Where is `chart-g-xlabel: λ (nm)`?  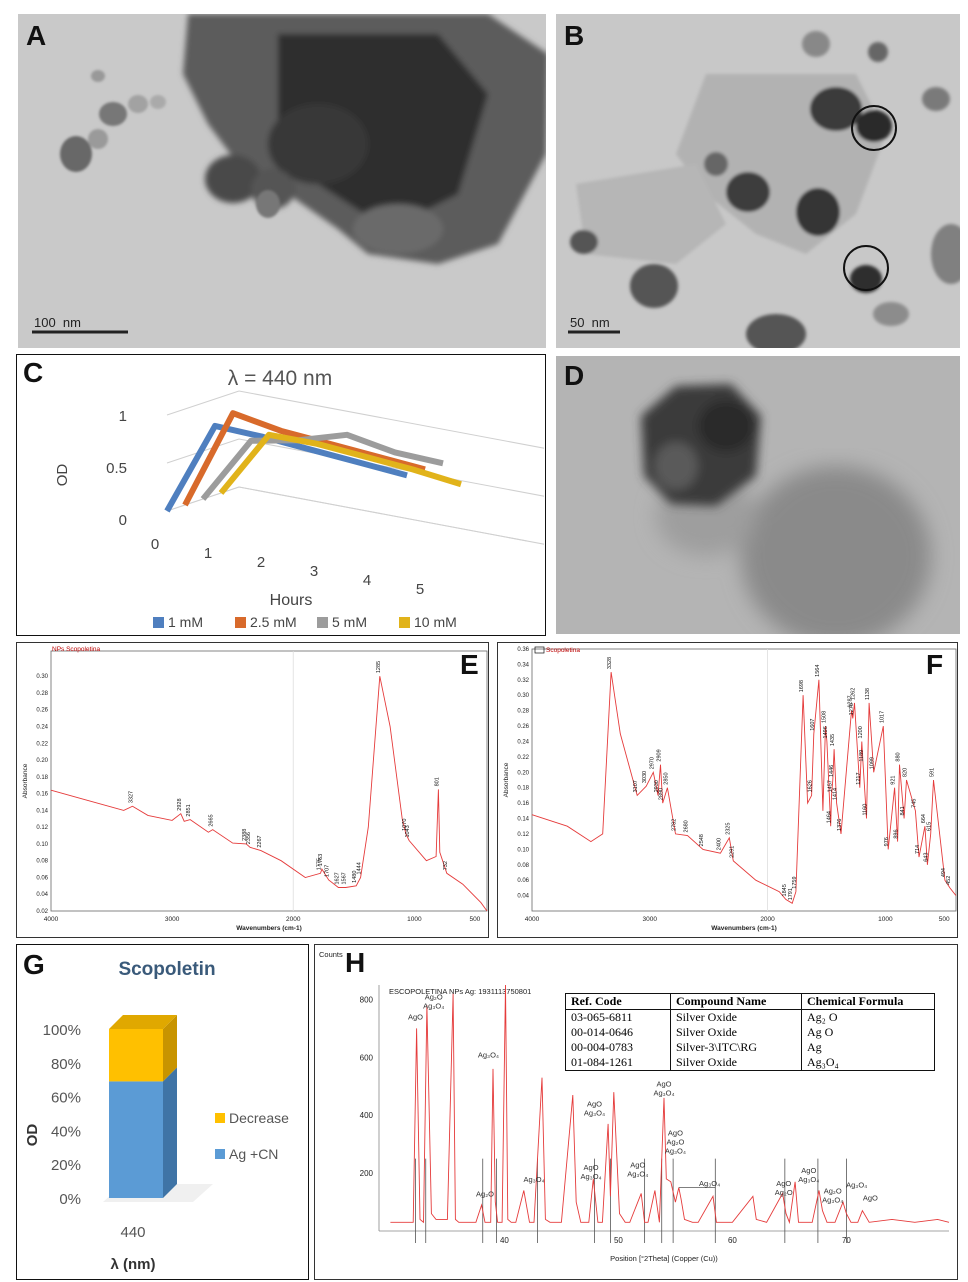
chart-g-xlabel: λ (nm) is located at coordinates (133, 1264).